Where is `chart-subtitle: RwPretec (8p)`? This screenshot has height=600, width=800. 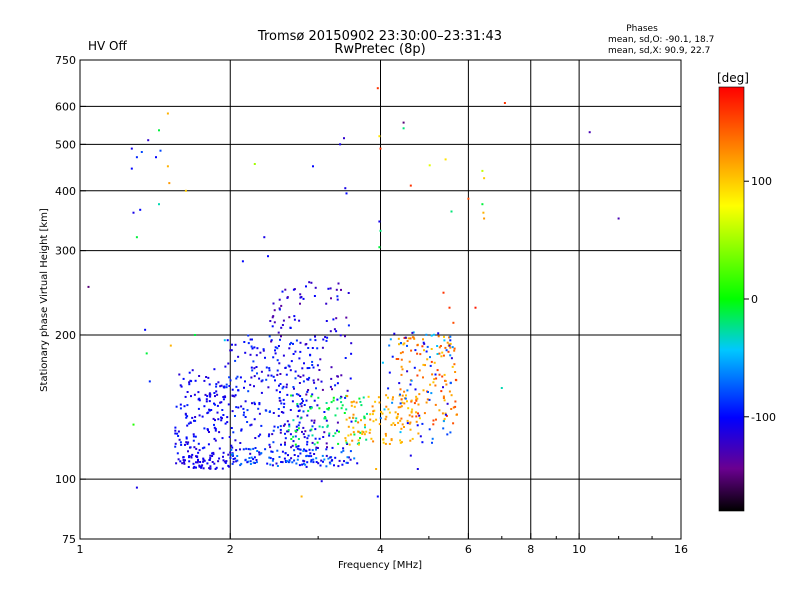
chart-subtitle: RwPretec (8p) is located at coordinates (379, 49).